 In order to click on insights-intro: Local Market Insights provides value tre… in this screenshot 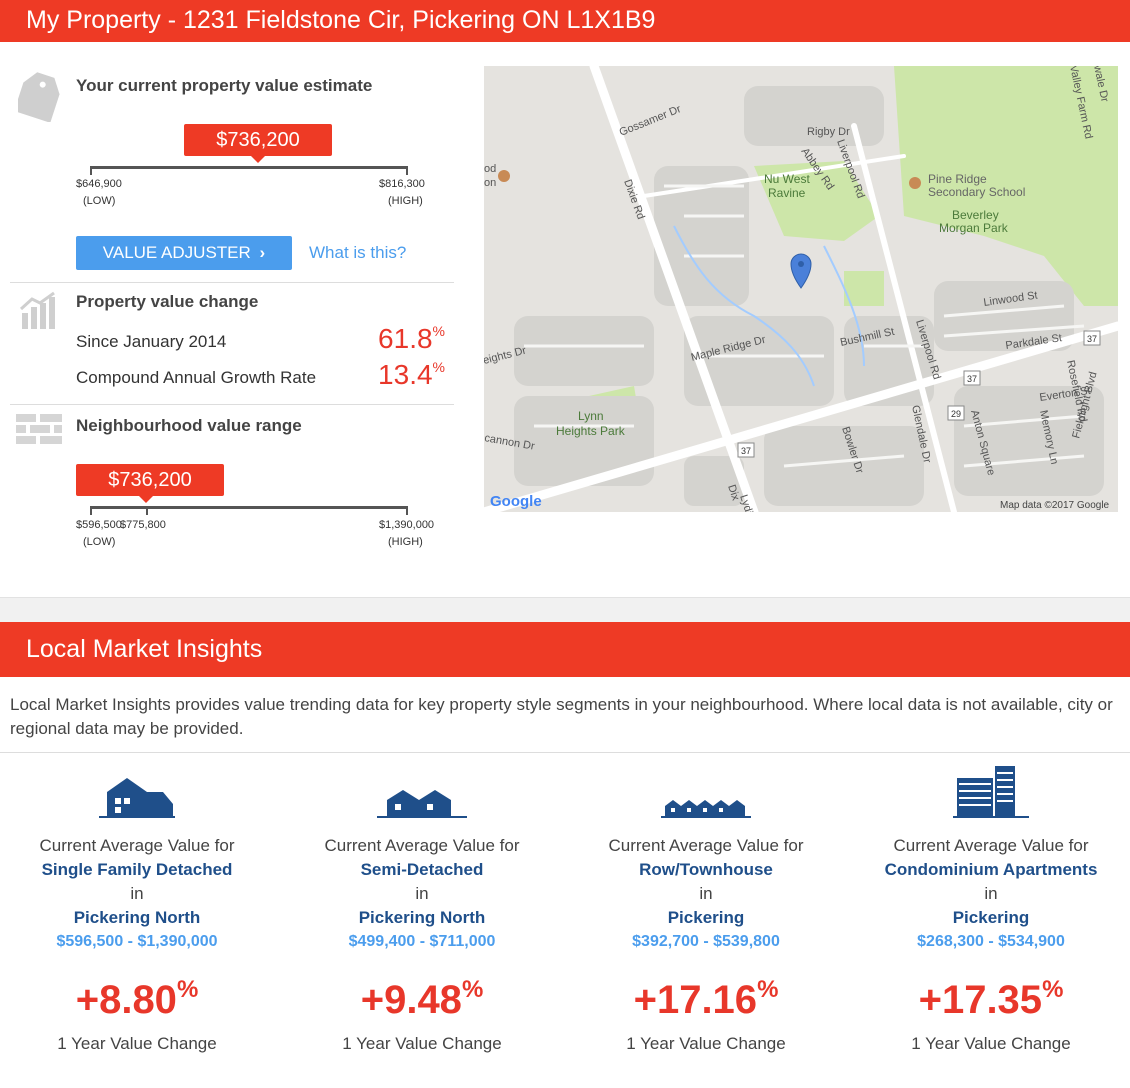, I will do `click(561, 716)`.